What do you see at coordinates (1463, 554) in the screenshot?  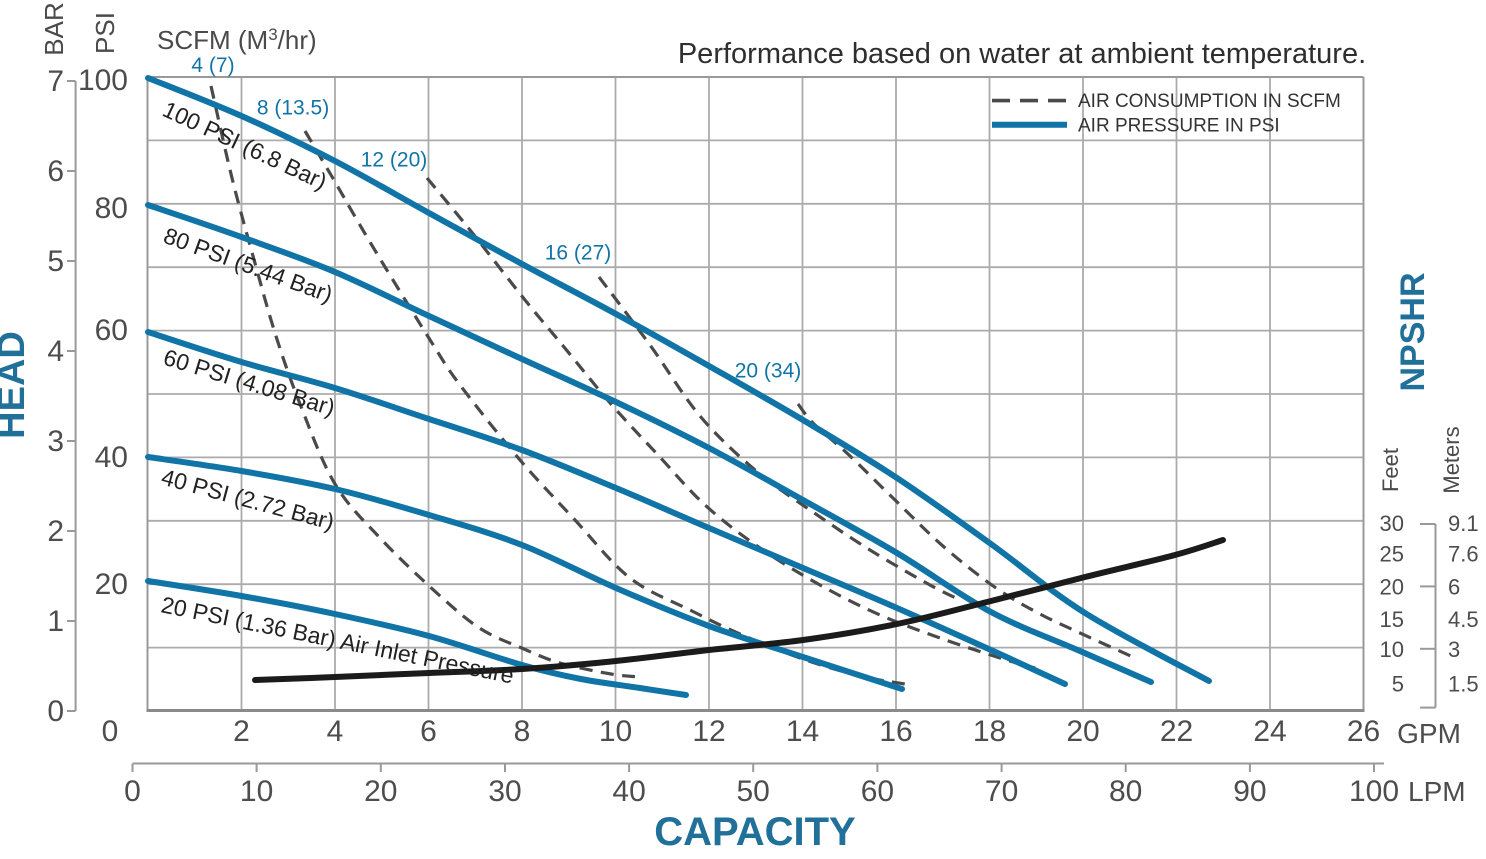 I see `svg-text: 7.6` at bounding box center [1463, 554].